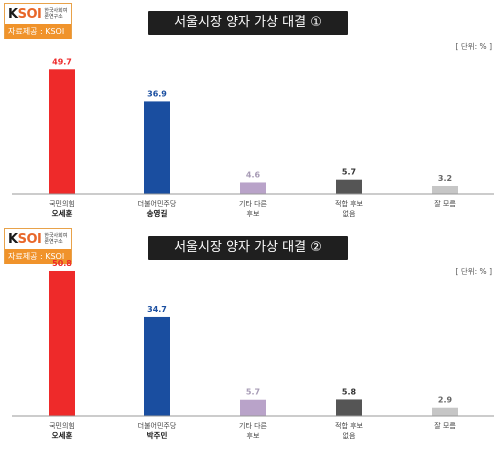  I want to click on value-label: 50.8, so click(62, 263).